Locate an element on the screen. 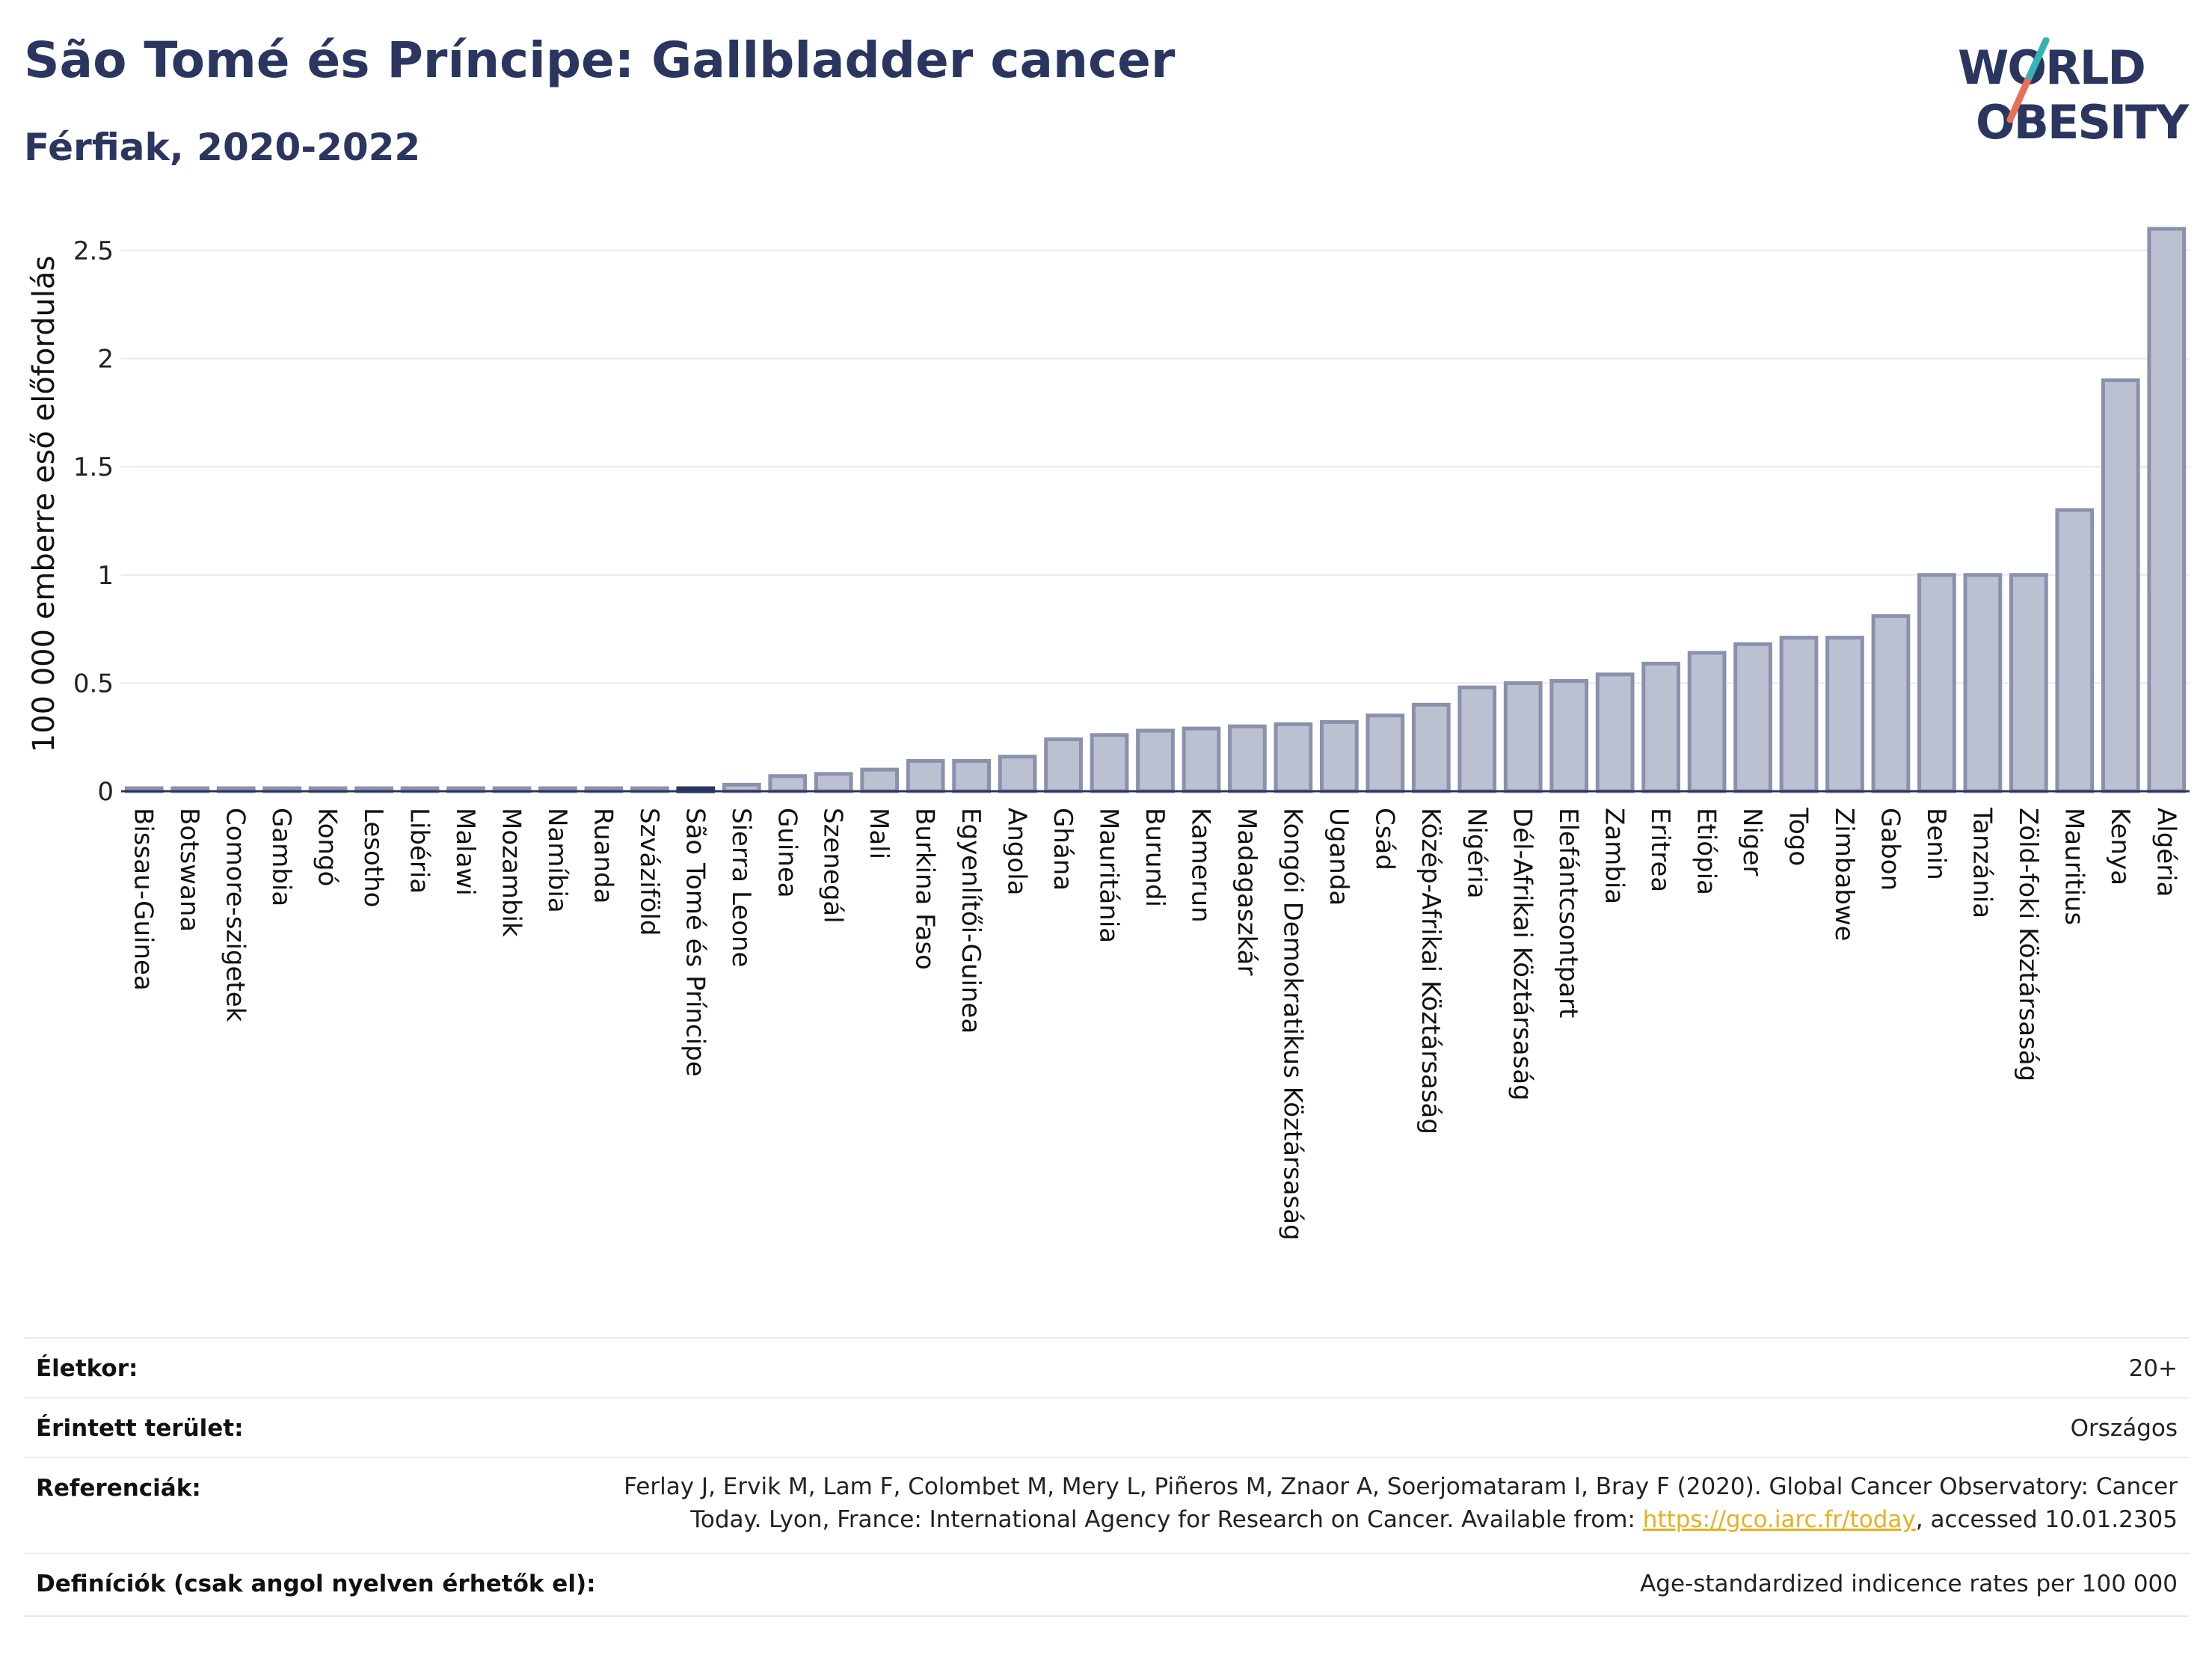 Image resolution: width=2212 pixels, height=1655 pixels. age-value: 20+ is located at coordinates (2153, 1368).